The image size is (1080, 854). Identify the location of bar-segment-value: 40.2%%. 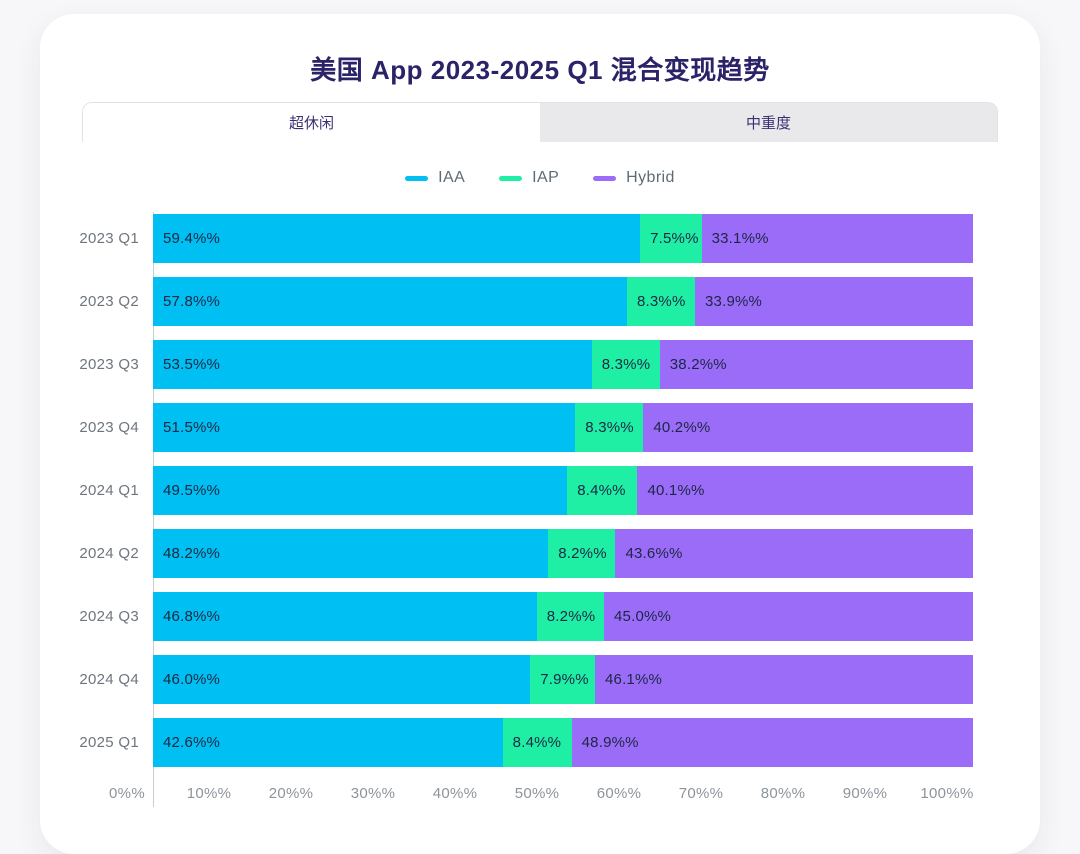
(682, 427).